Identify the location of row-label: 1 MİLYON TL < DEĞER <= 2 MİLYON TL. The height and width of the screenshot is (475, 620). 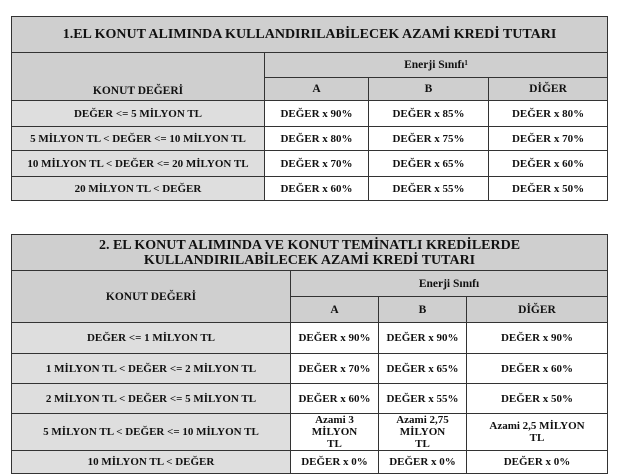
(151, 368).